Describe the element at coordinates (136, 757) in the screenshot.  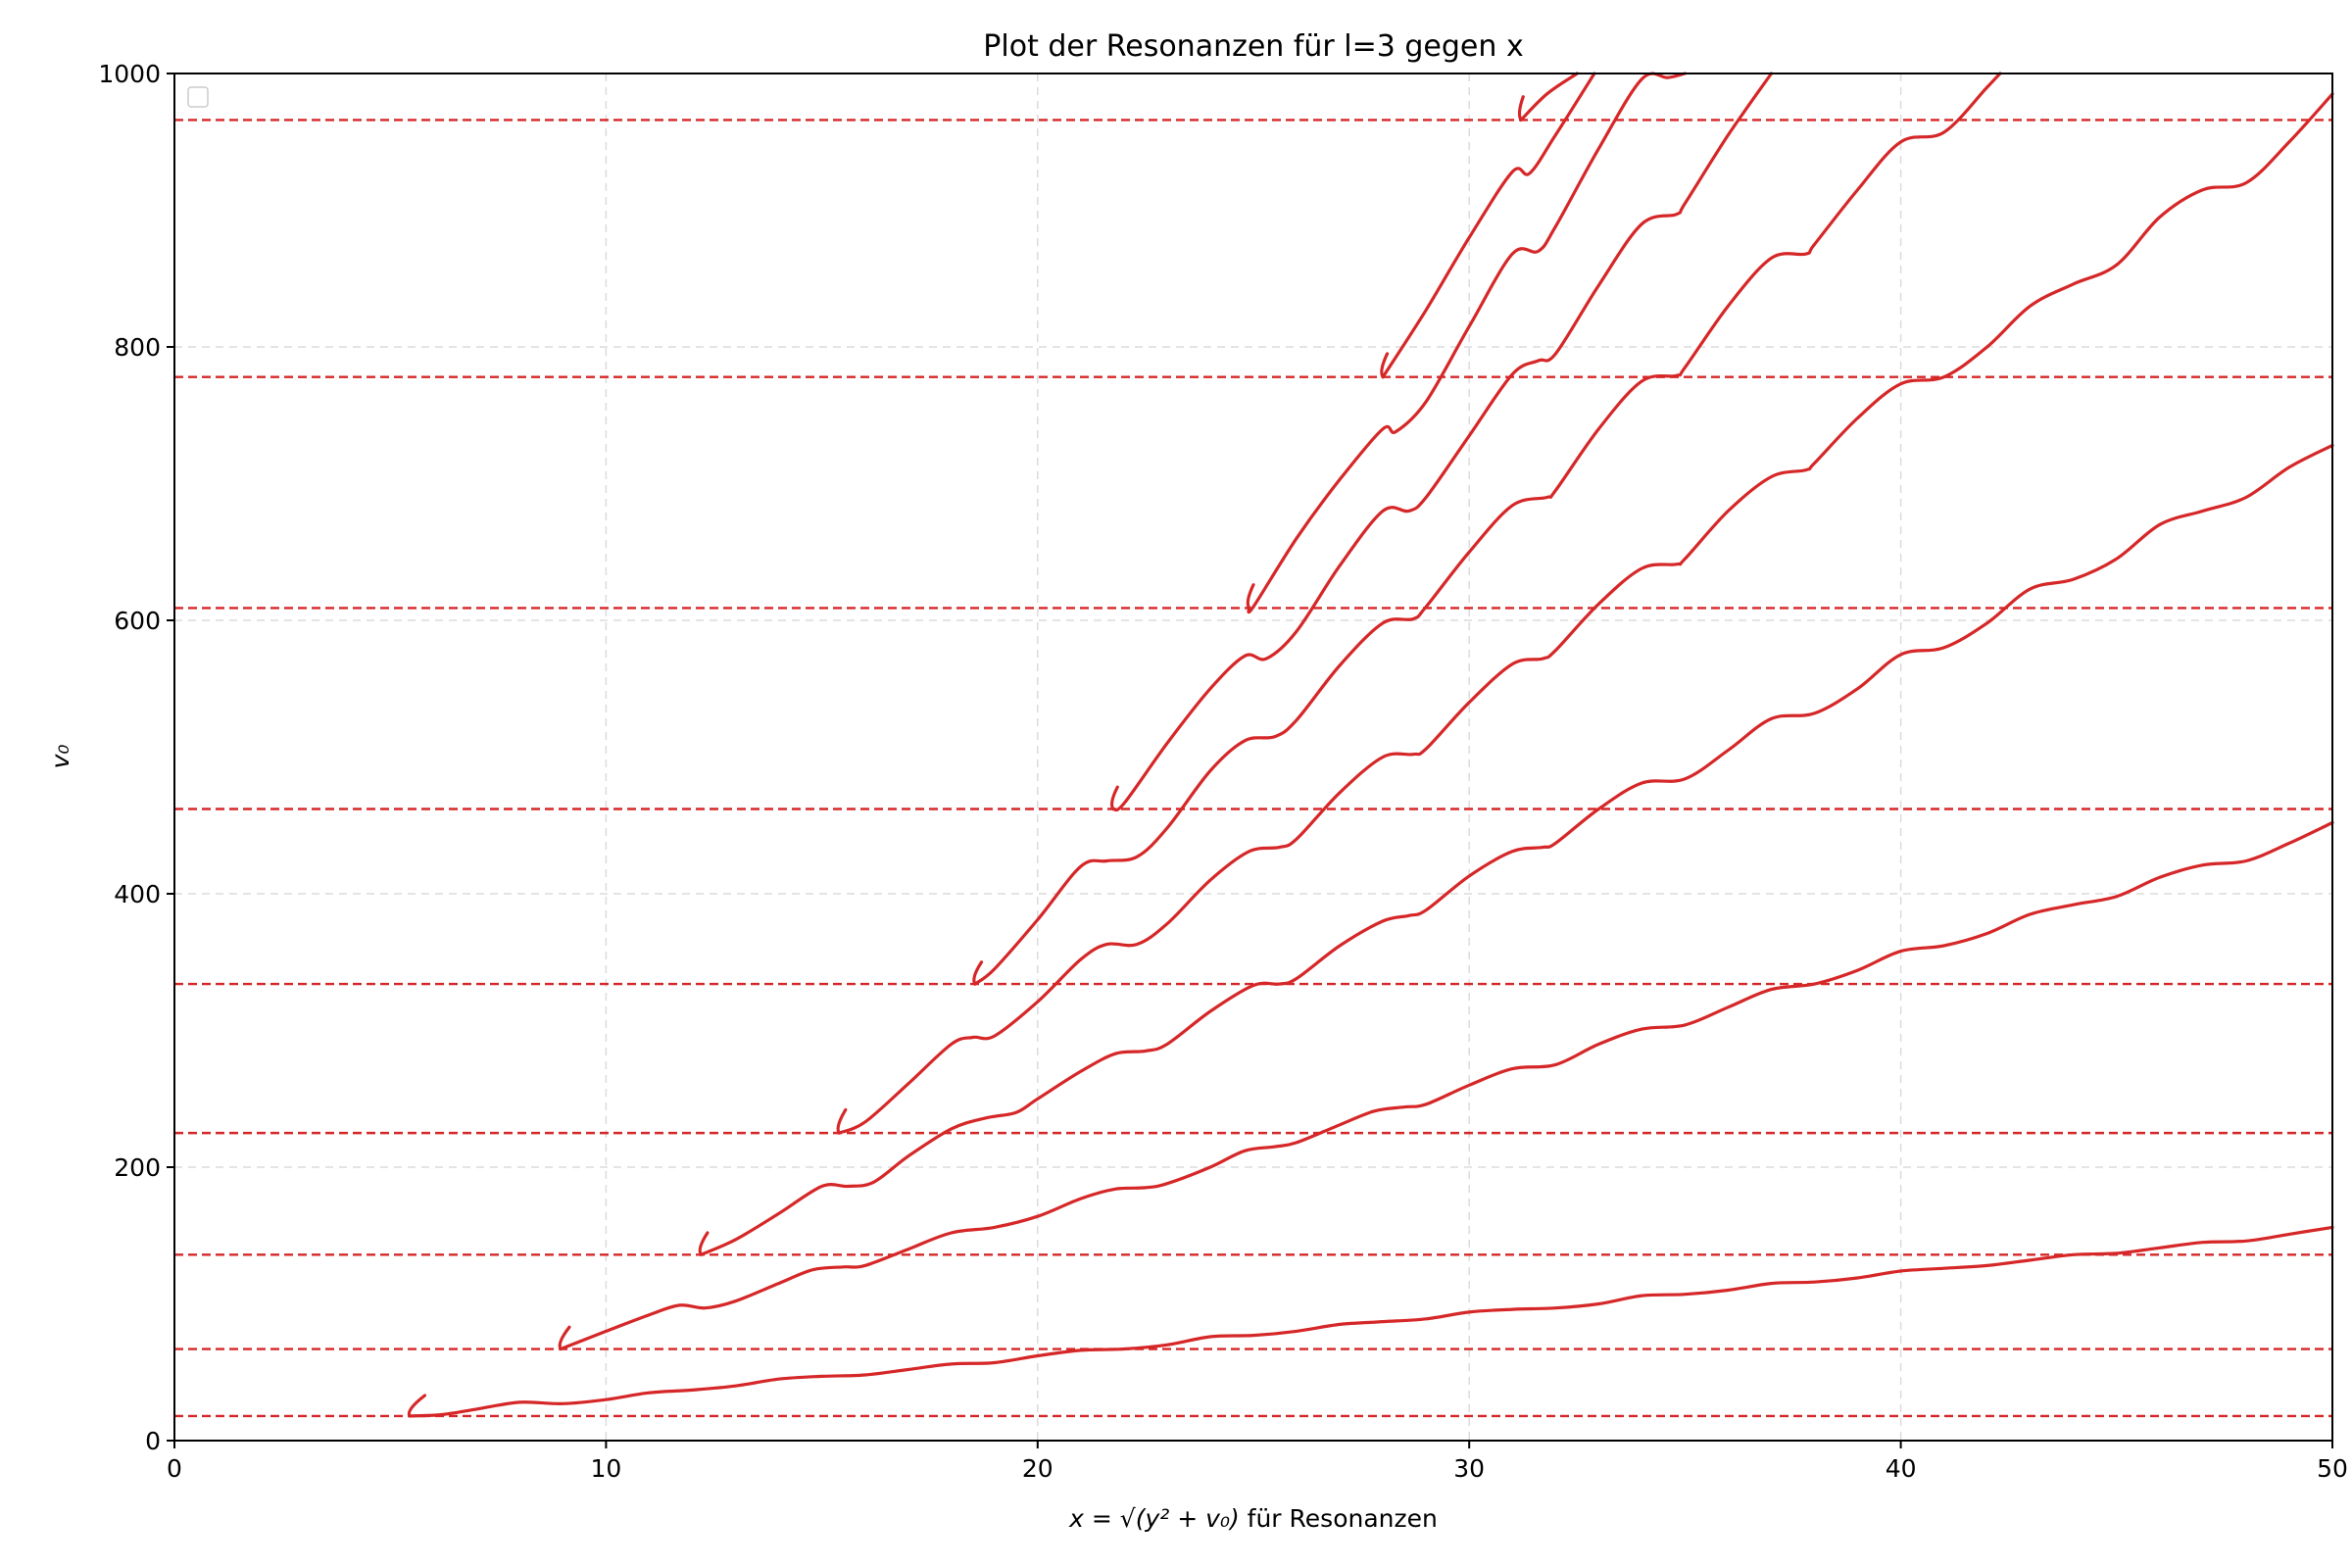
I see `y-axis-ticks: 0 200 400 600 800 1000` at that location.